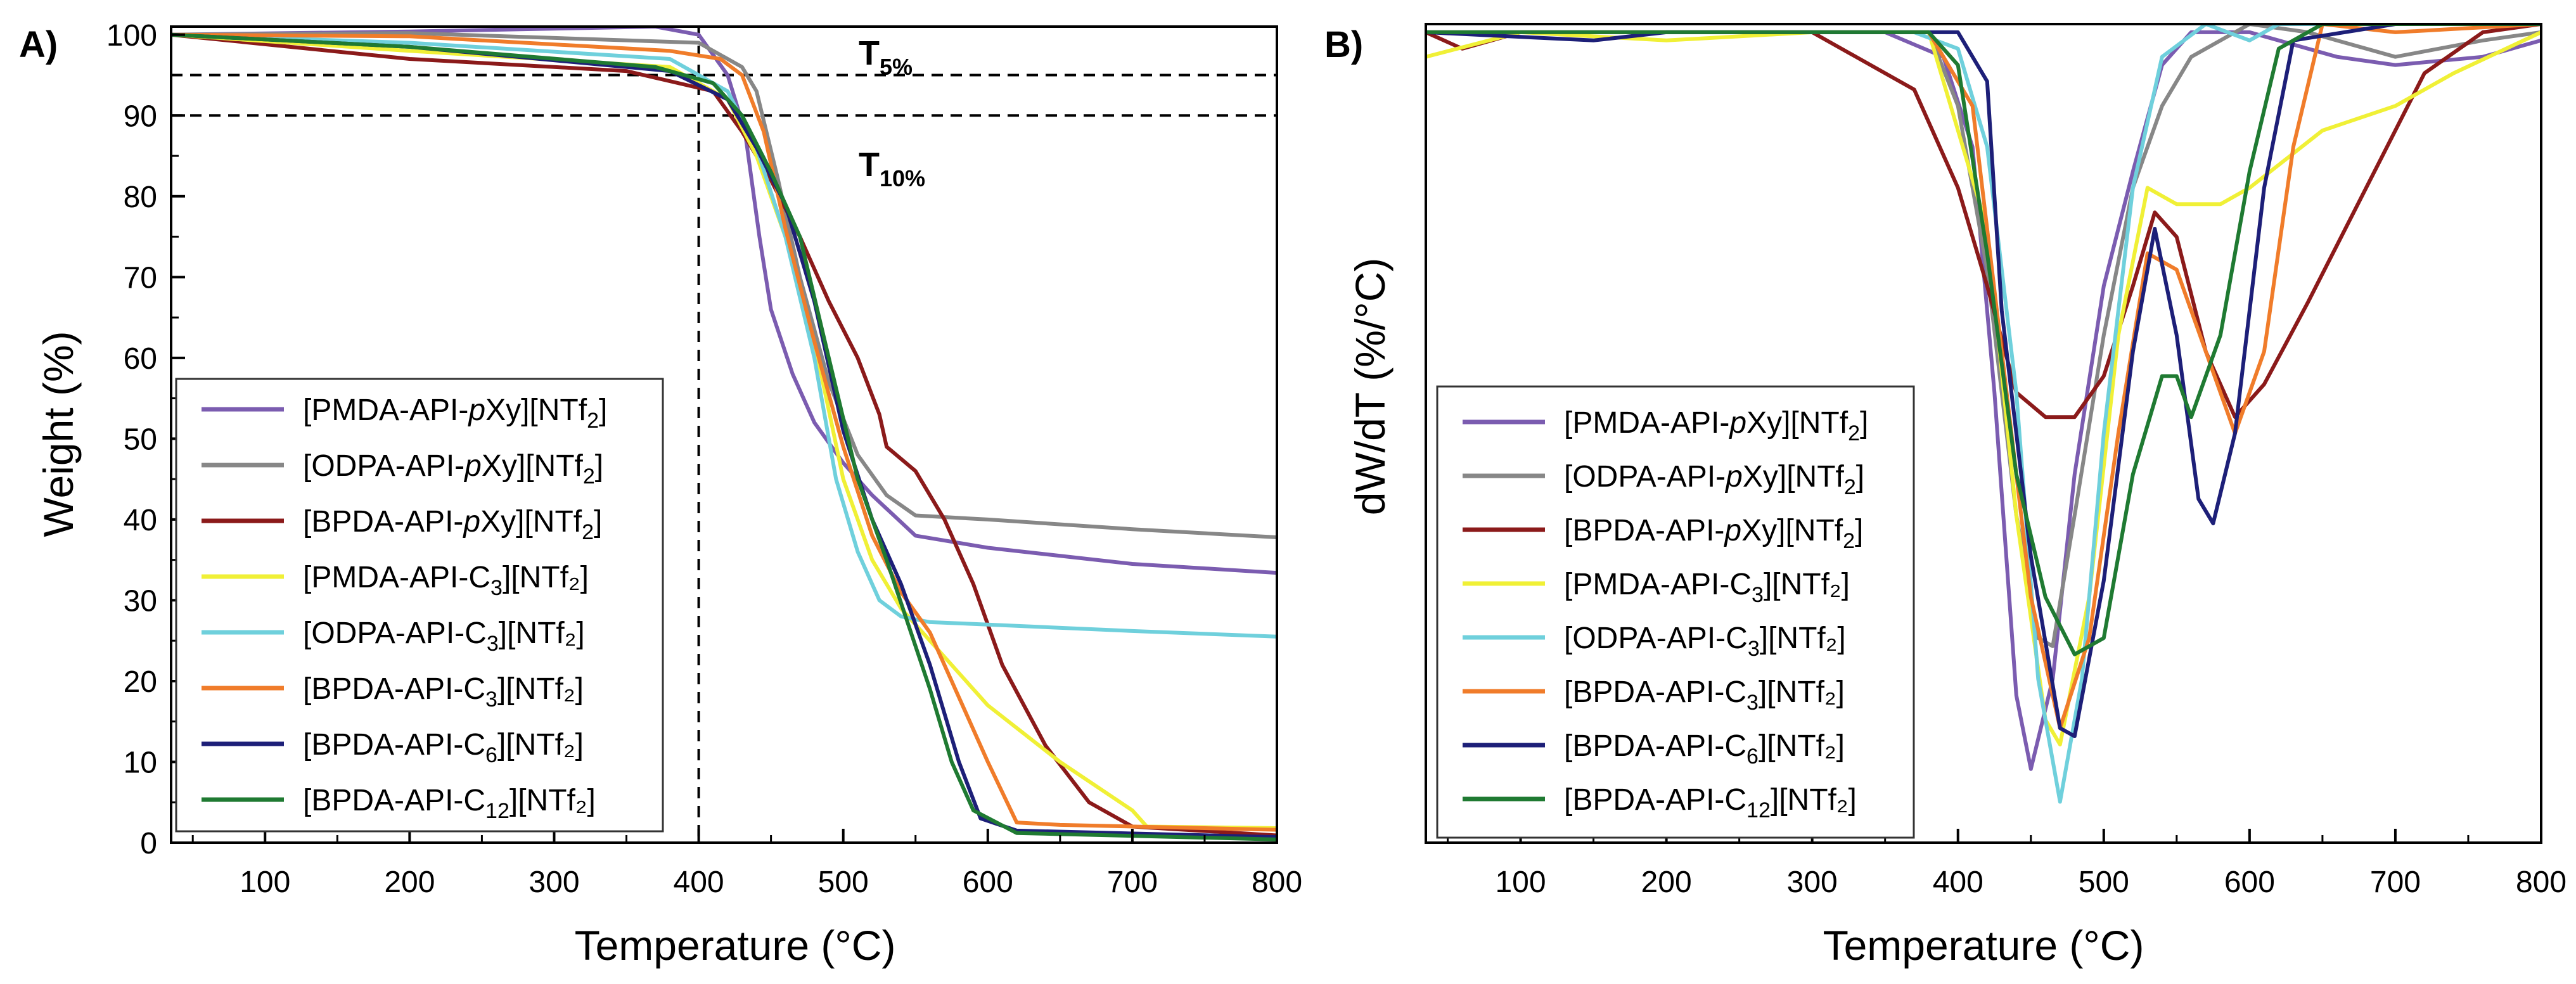 The height and width of the screenshot is (984, 2576). I want to click on y-tick-label: 30, so click(140, 601).